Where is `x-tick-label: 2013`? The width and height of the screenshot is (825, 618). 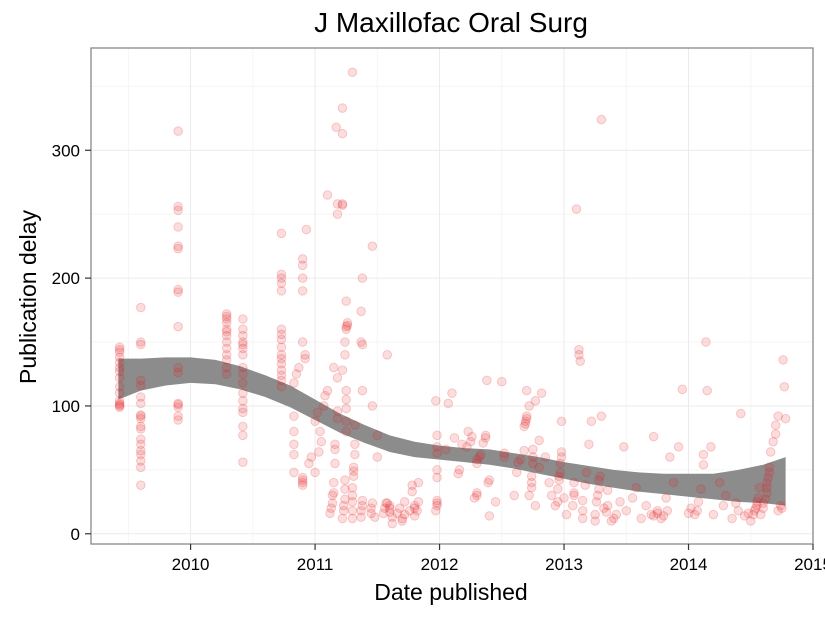
x-tick-label: 2013 is located at coordinates (564, 564).